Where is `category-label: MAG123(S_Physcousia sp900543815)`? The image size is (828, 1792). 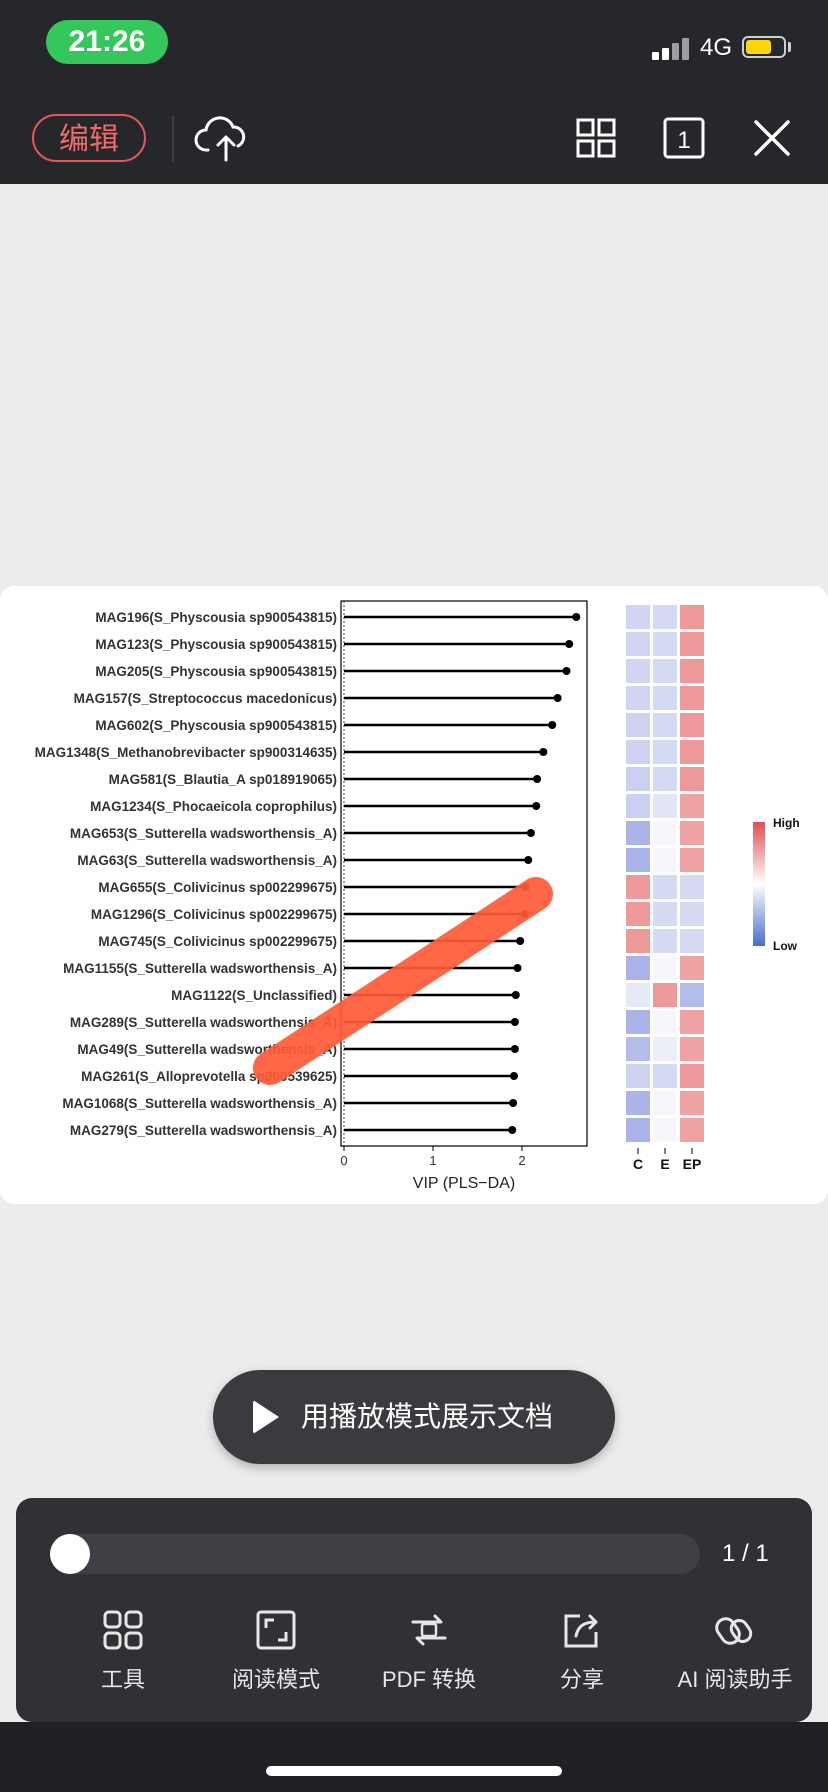 category-label: MAG123(S_Physcousia sp900543815) is located at coordinates (216, 644).